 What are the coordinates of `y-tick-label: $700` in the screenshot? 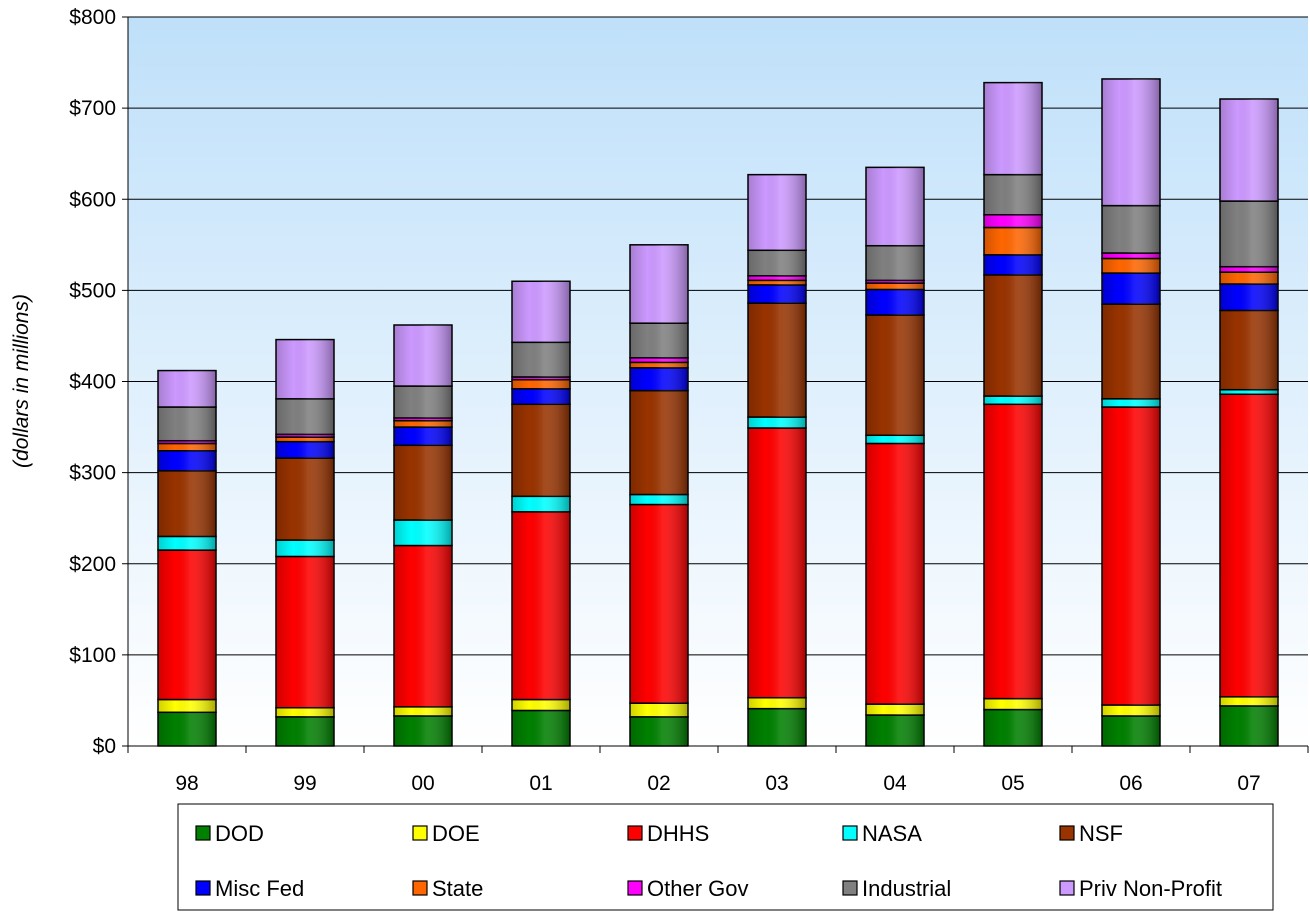 It's located at (92, 108).